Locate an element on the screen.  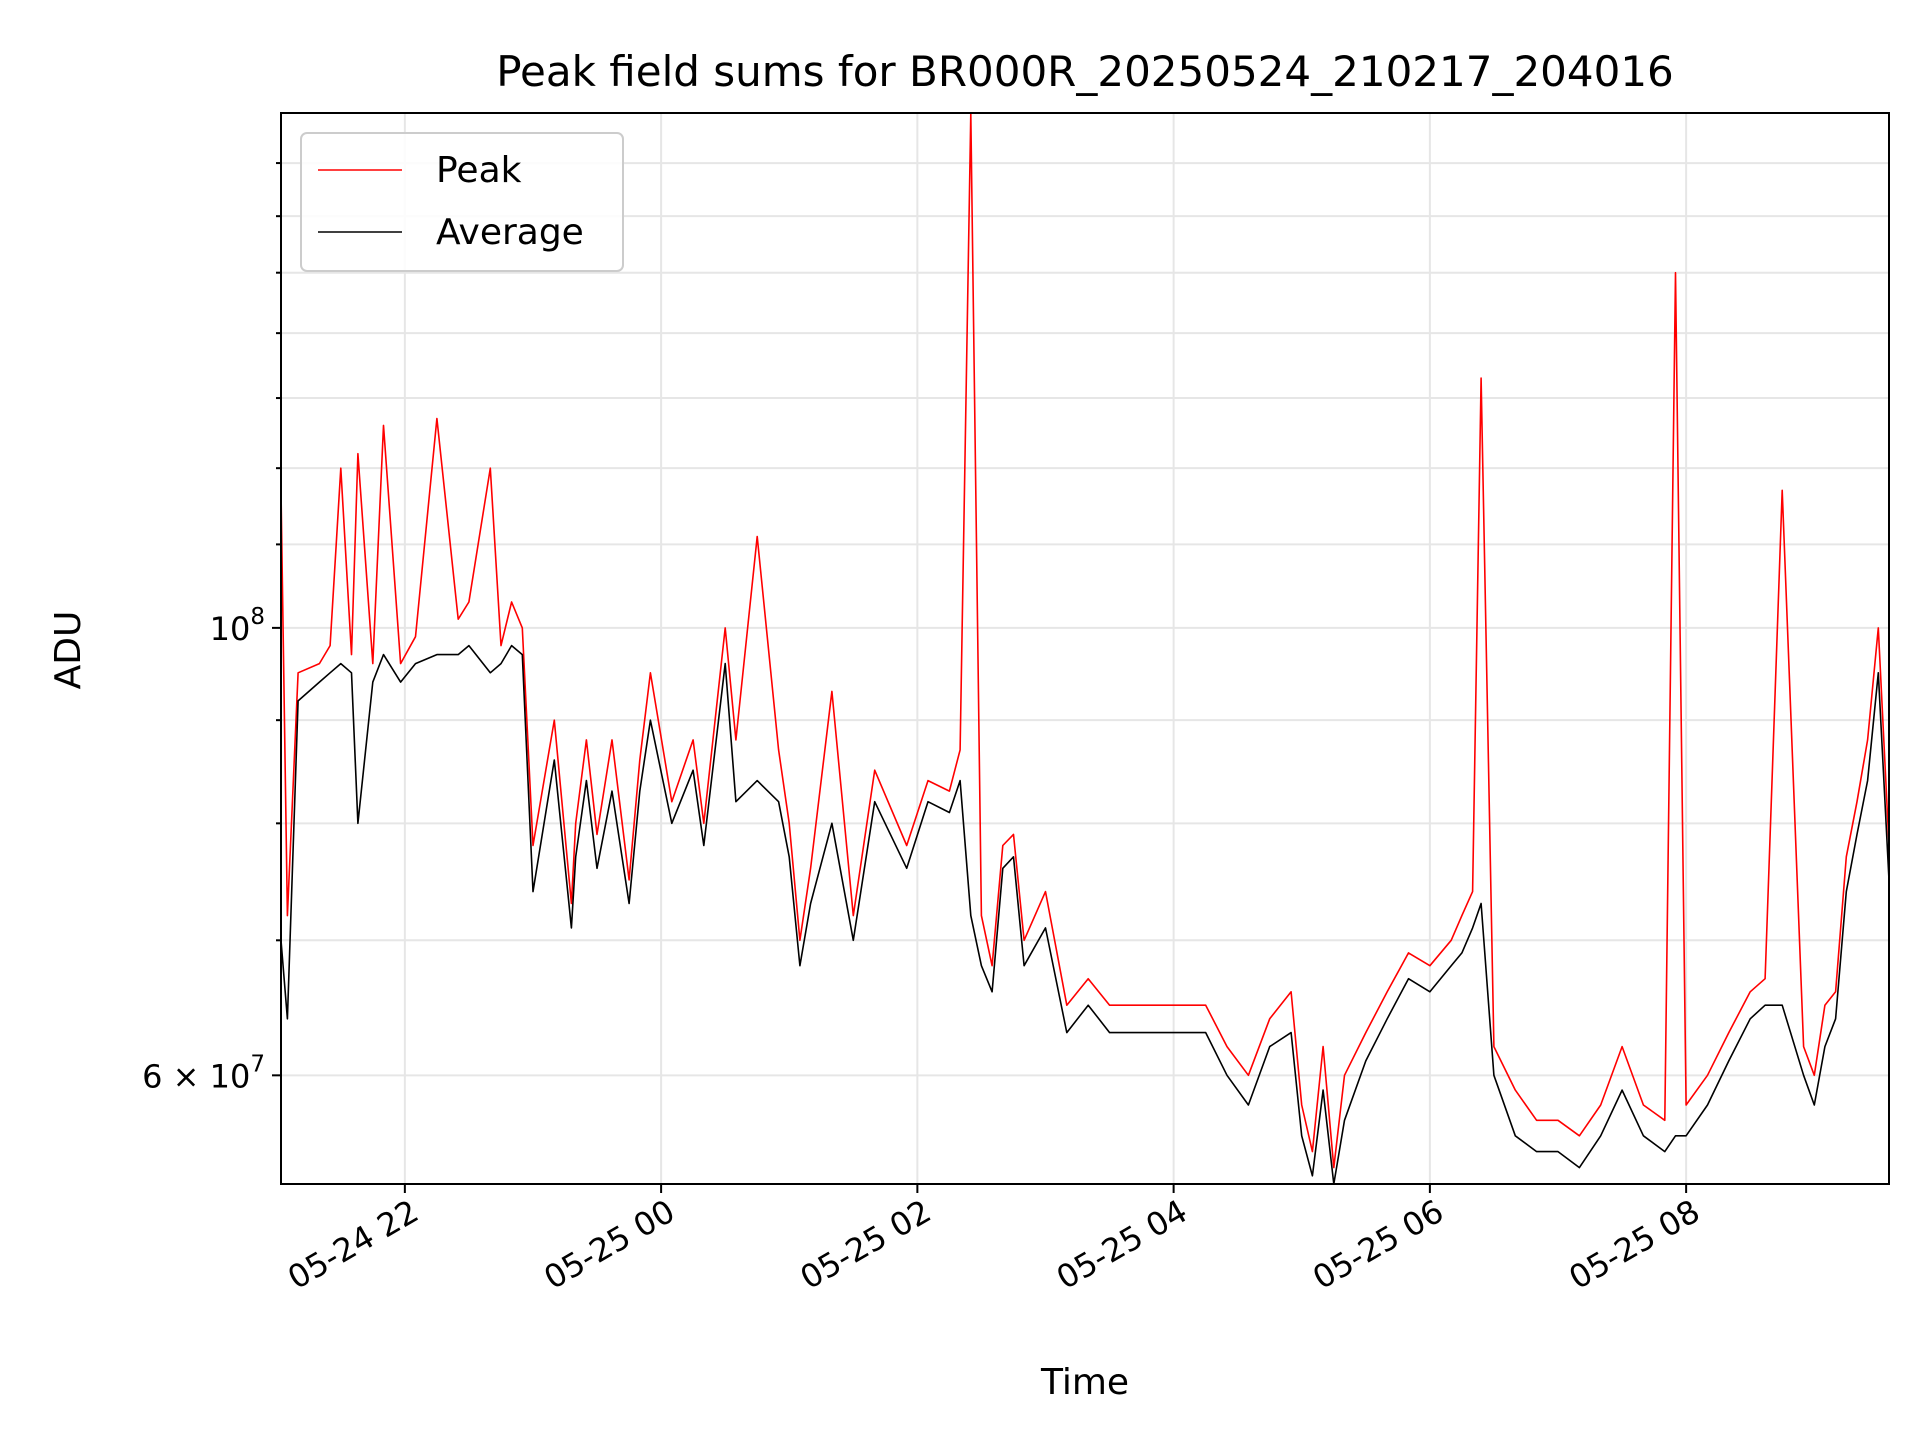
x-tick-label: 05-25 06 is located at coordinates (1378, 1244).